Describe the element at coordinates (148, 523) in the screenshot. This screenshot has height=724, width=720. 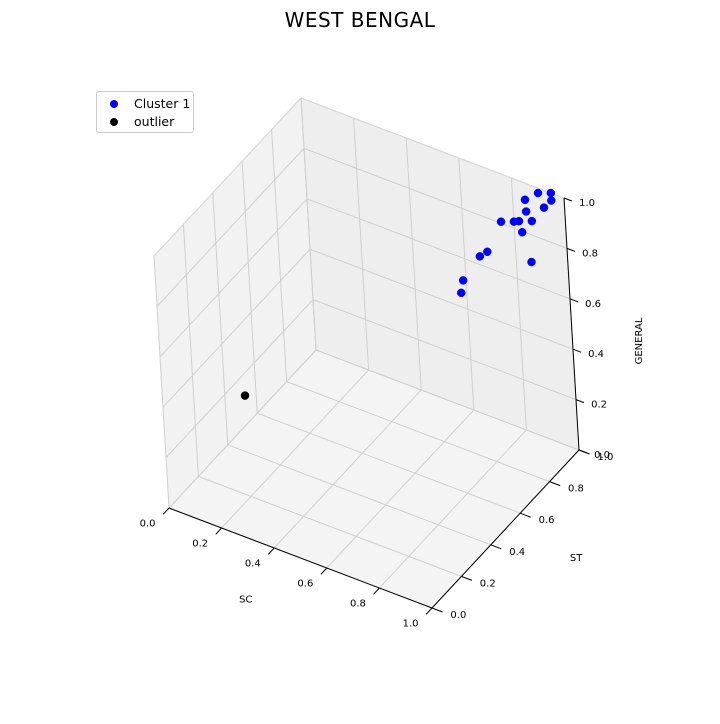
I see `tick-label-sc: 0.0` at that location.